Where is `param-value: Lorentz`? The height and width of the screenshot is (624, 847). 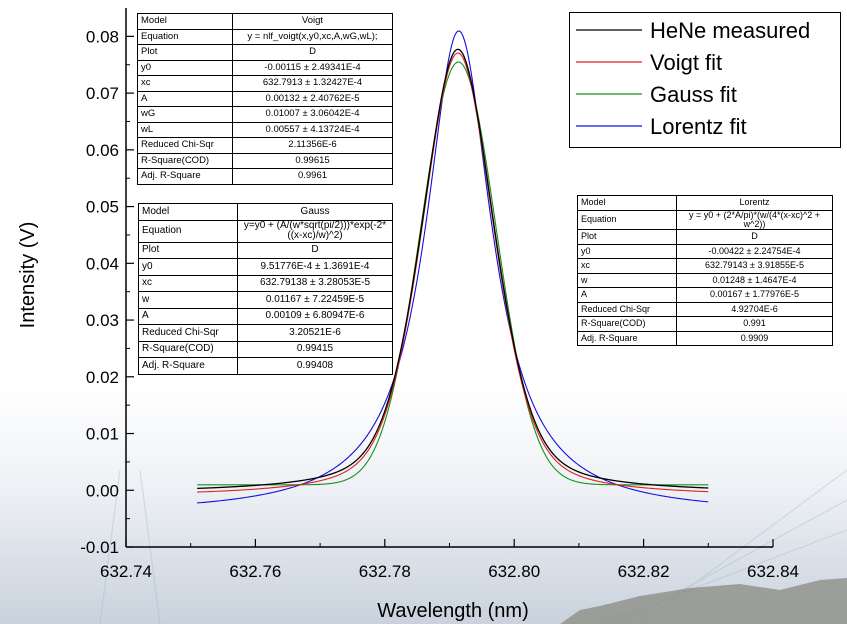 param-value: Lorentz is located at coordinates (754, 203).